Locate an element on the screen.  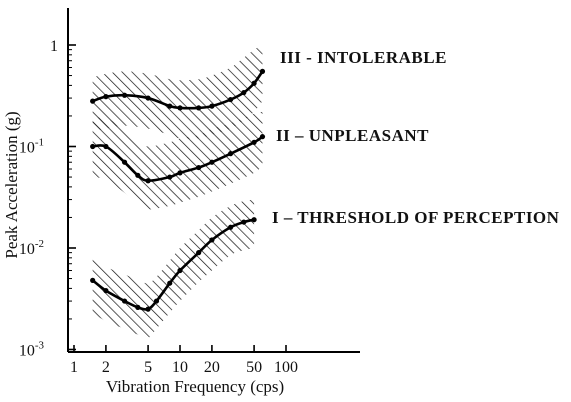
series-label-3: I – THRESHOLD OF PERCEPTION is located at coordinates (416, 217).